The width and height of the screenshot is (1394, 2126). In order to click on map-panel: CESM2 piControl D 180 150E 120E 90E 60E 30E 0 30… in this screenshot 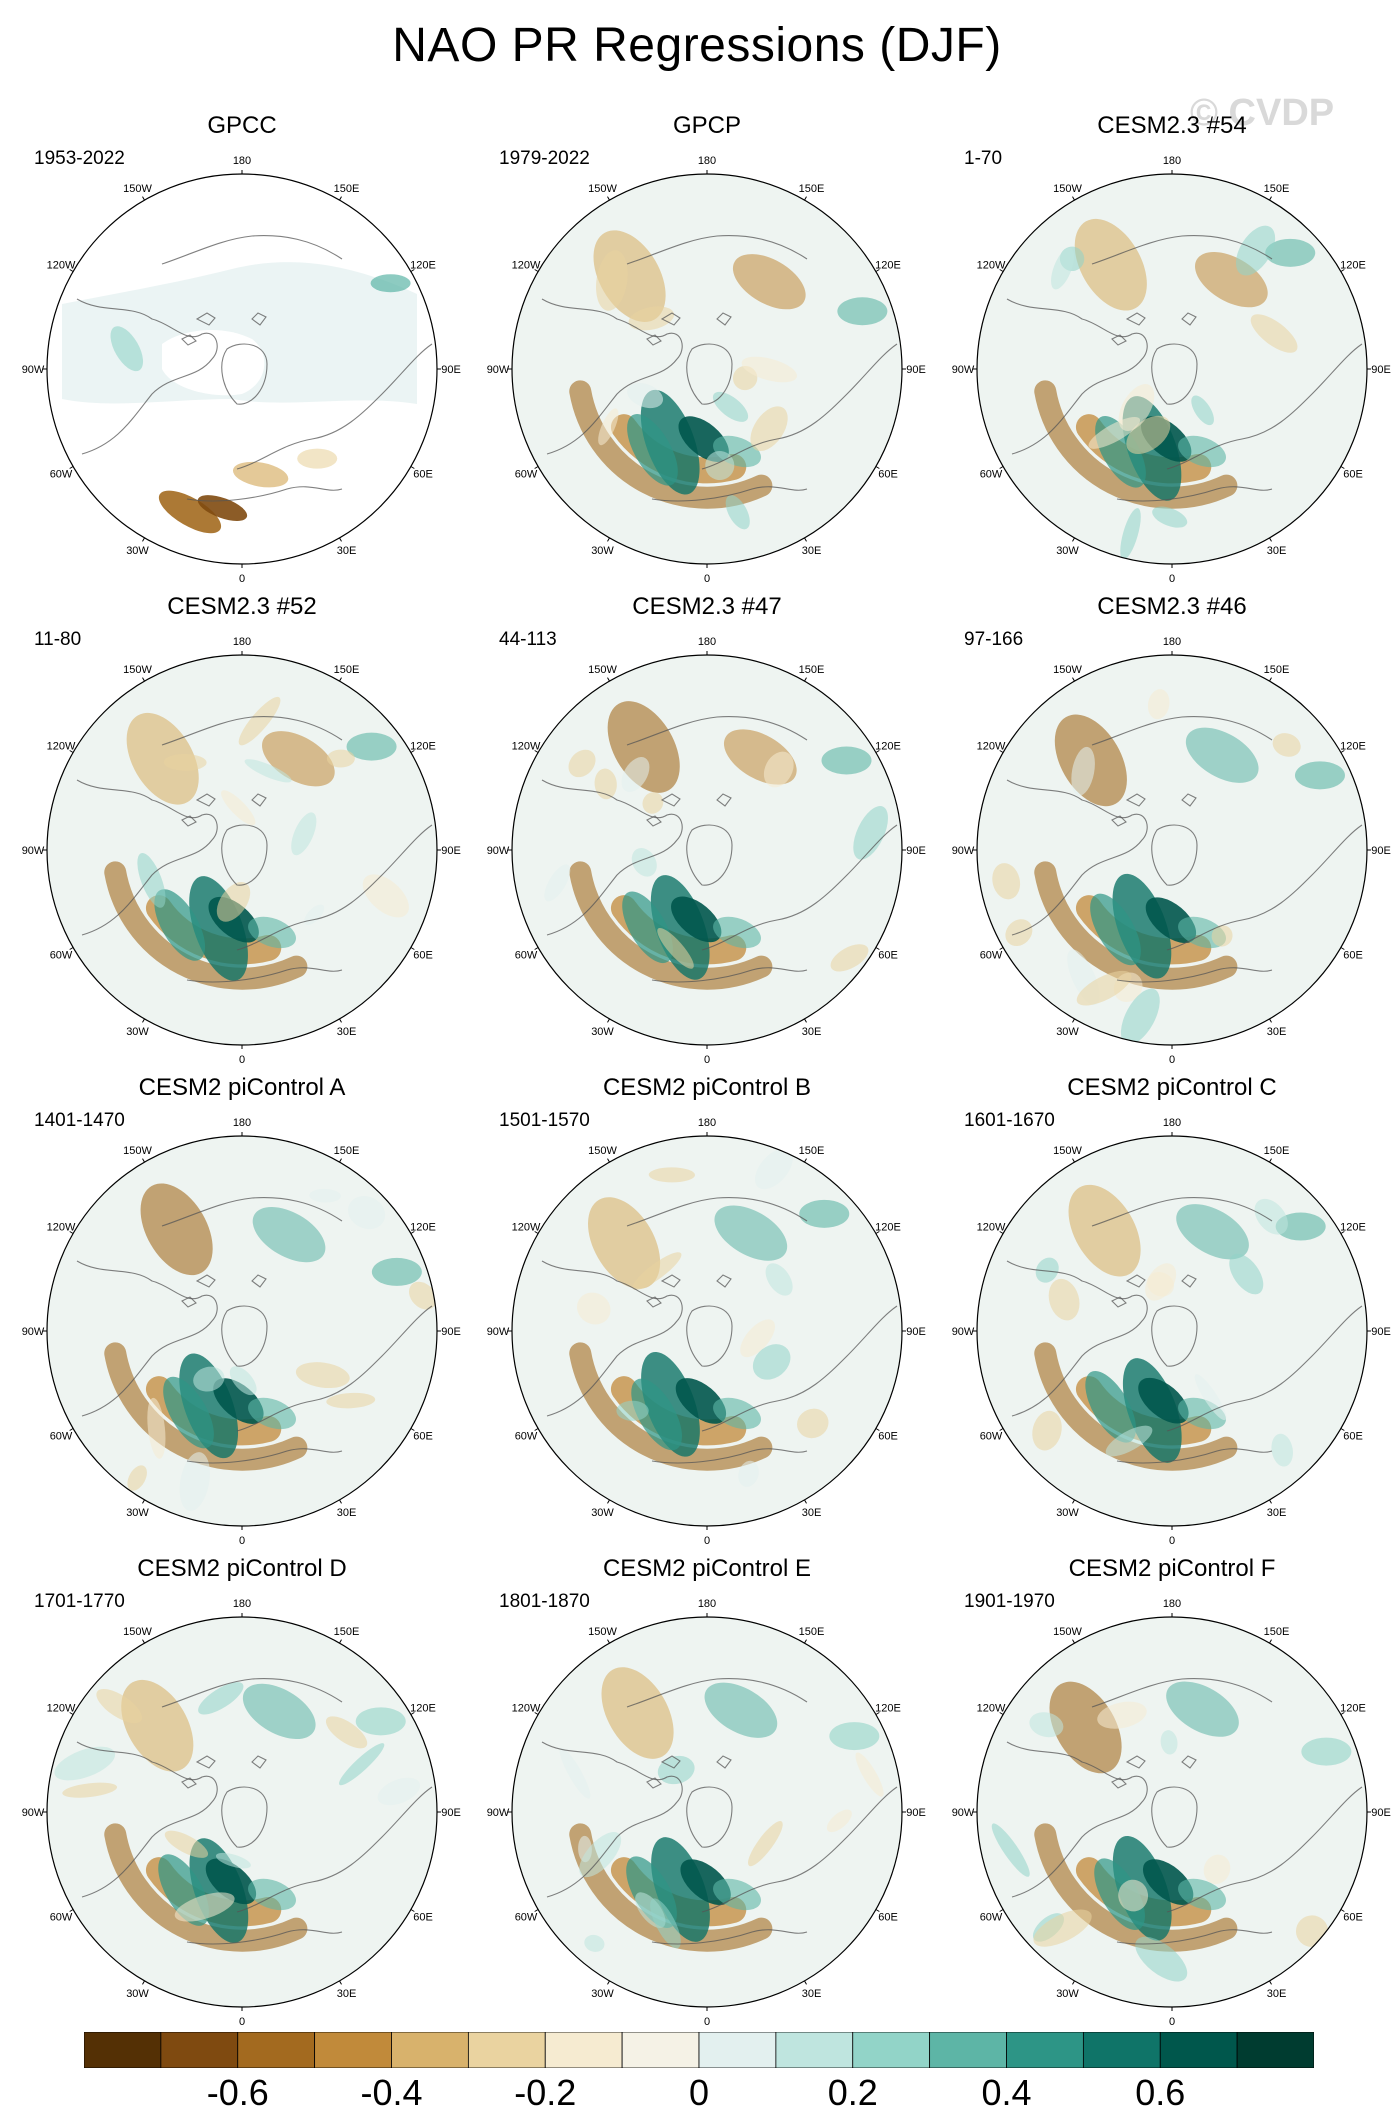, I will do `click(242, 1791)`.